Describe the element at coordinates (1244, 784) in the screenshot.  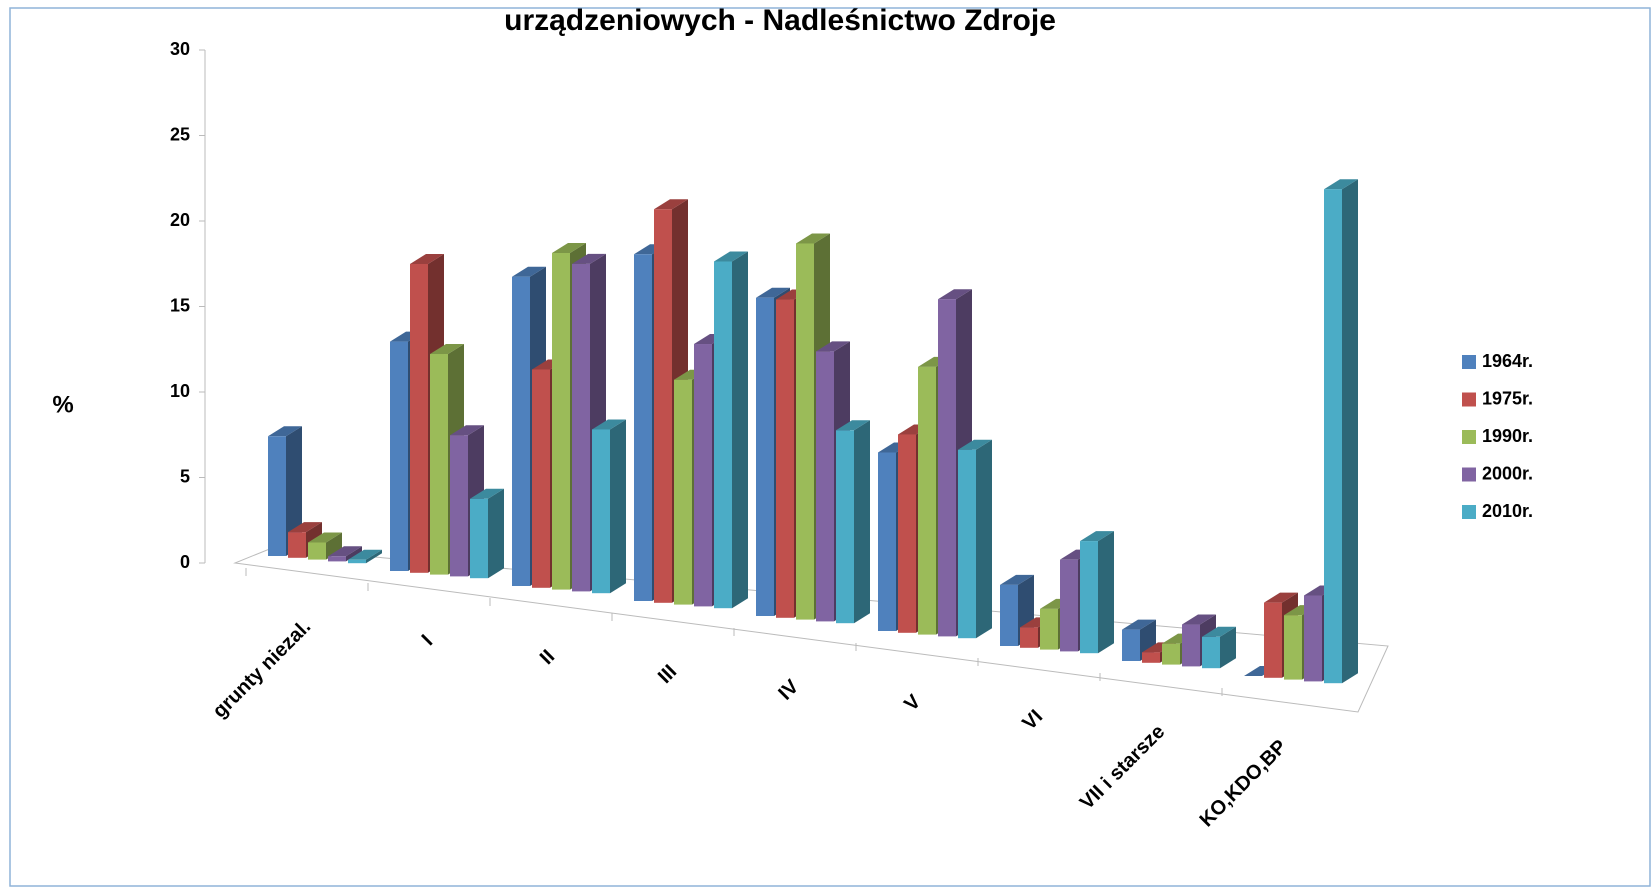
I see `x-tick-label: KO,KDO,BP` at that location.